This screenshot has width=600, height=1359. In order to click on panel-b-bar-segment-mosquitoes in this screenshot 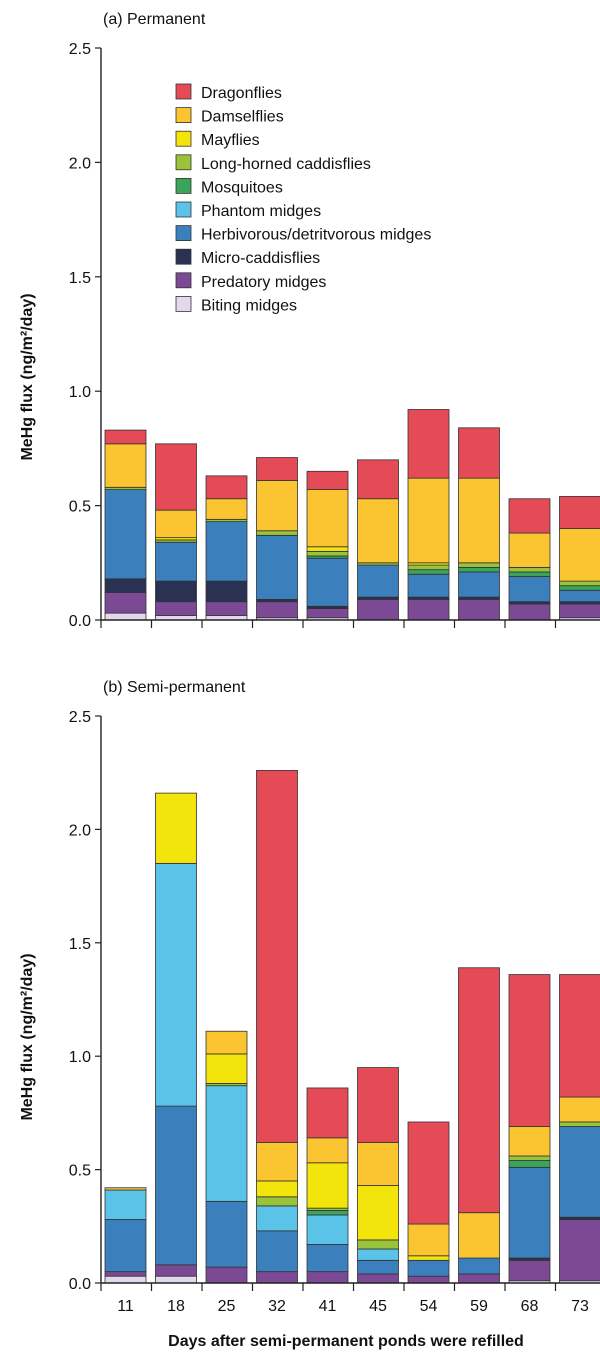, I will do `click(529, 1164)`.